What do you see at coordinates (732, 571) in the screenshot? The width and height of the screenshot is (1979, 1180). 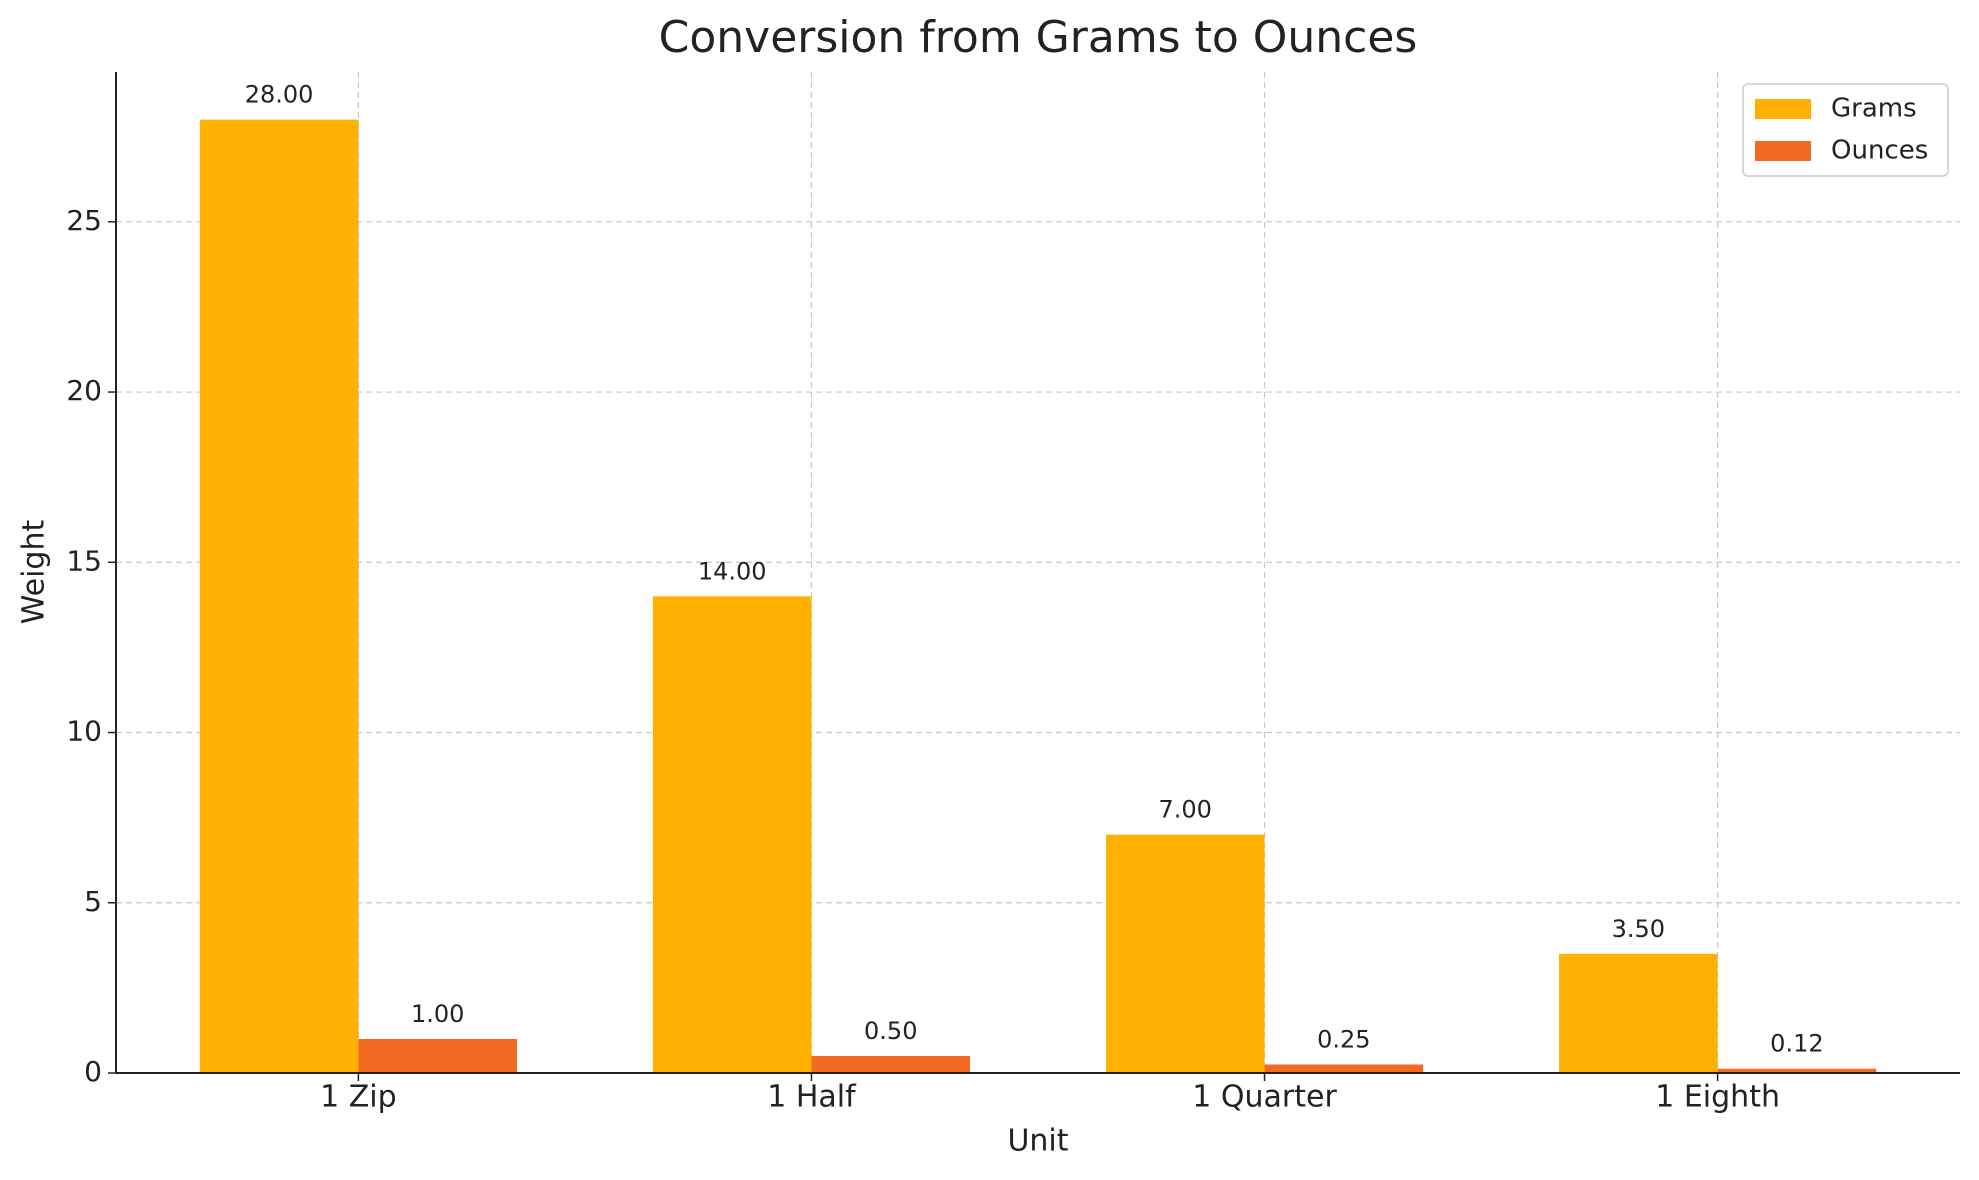 I see `value-label: 14.00` at bounding box center [732, 571].